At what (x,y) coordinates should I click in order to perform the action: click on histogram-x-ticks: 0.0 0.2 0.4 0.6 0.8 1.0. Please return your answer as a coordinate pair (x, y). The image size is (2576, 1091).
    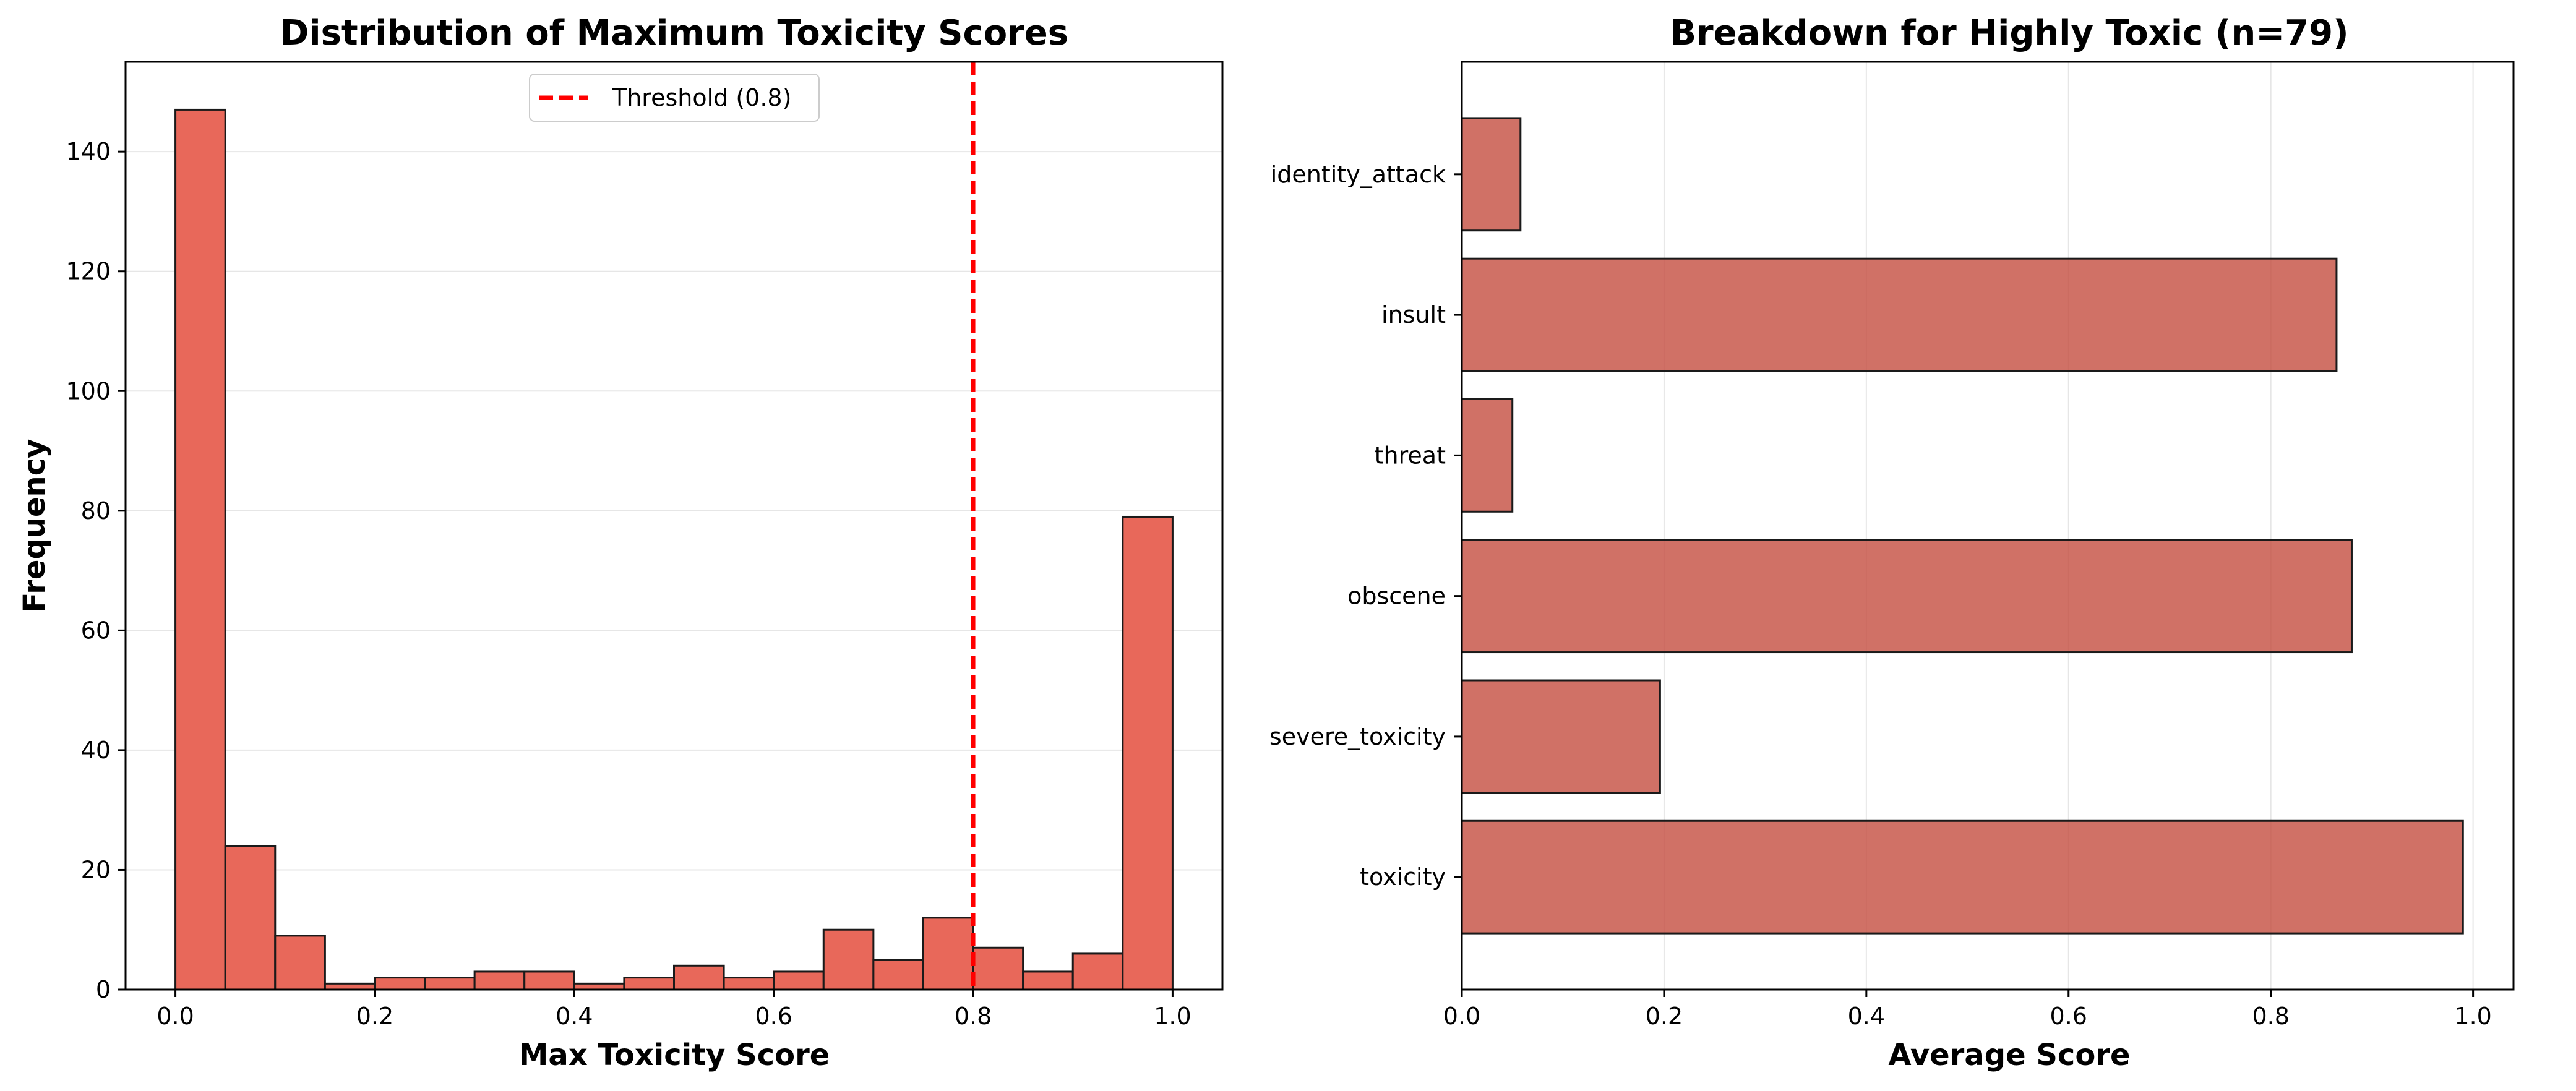
    Looking at the image, I should click on (674, 1010).